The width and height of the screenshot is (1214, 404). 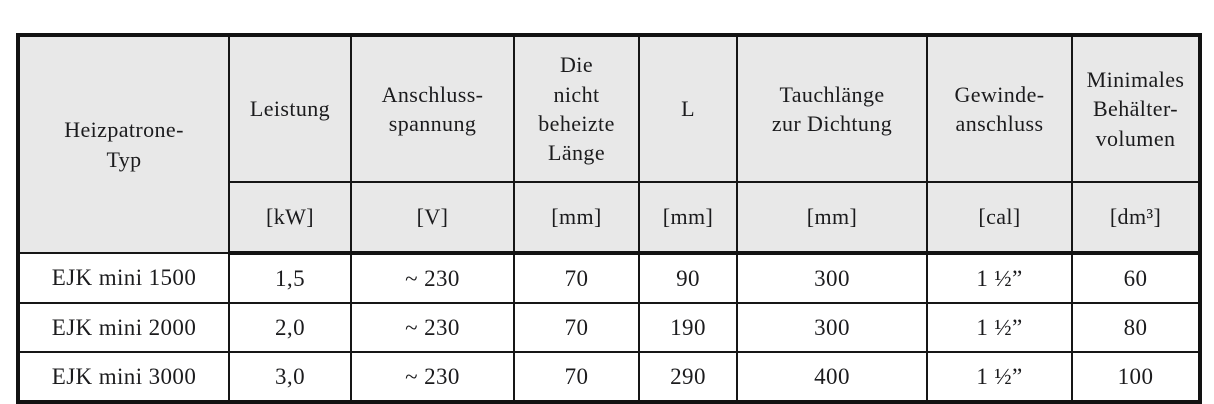 I want to click on unit-mm-2: [mm], so click(x=688, y=218).